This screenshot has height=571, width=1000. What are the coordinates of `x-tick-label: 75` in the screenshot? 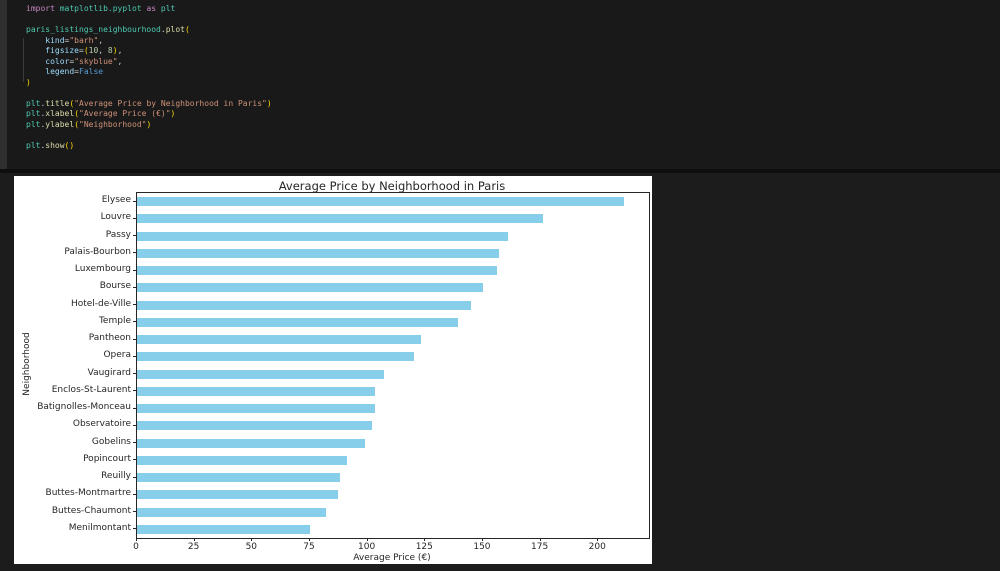 It's located at (309, 547).